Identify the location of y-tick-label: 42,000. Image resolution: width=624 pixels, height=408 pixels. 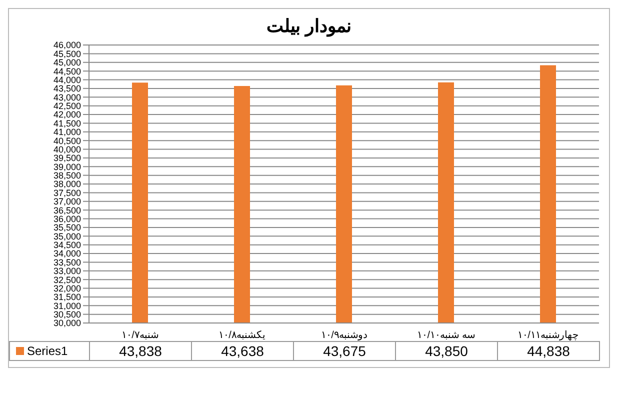
(67, 115).